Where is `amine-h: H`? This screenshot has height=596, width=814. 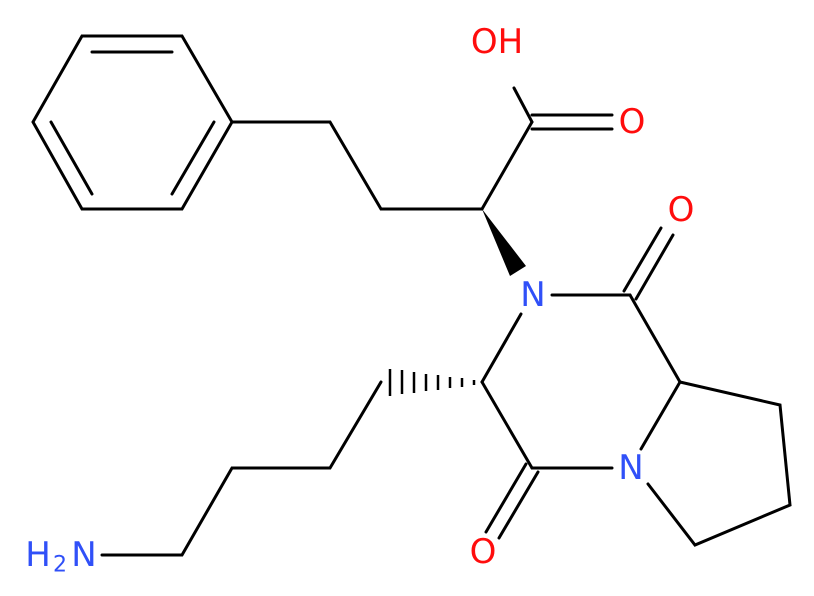 amine-h: H is located at coordinates (38, 555).